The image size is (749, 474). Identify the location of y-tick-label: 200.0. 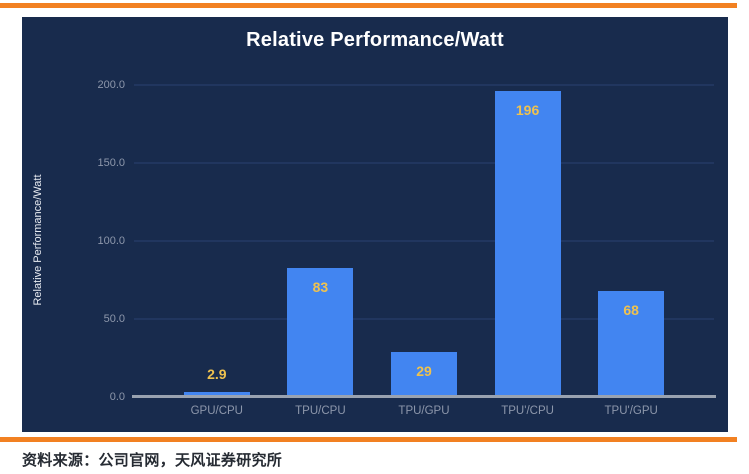
(111, 85).